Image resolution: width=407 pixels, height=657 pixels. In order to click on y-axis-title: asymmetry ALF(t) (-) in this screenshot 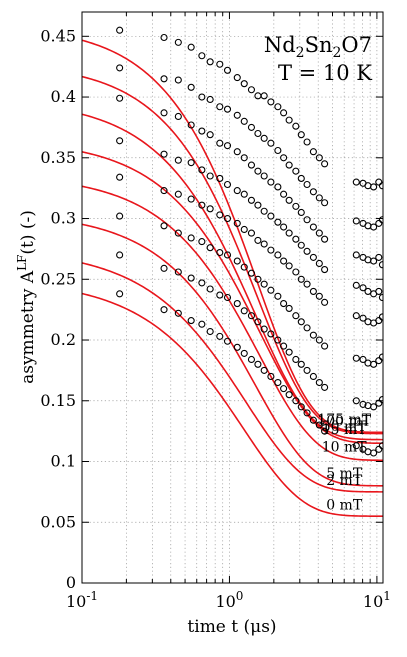, I will do `click(26, 297)`.